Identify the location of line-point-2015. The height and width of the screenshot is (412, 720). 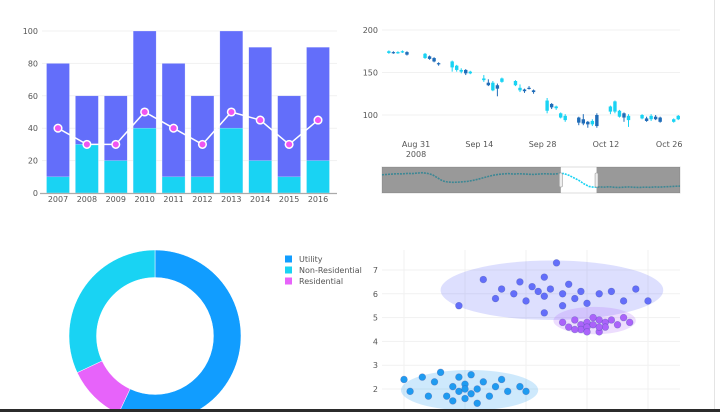
(289, 144).